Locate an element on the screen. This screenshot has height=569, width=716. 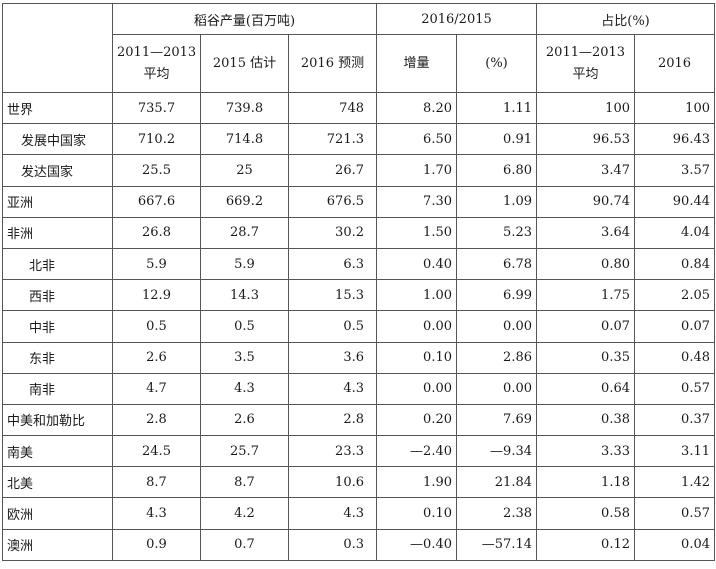
cell-estimate-2015: 669.2 is located at coordinates (244, 201).